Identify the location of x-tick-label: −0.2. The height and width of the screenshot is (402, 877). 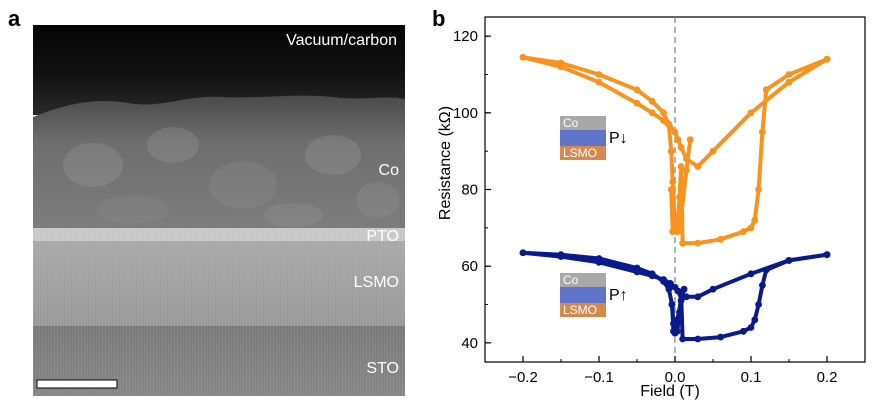
(523, 377).